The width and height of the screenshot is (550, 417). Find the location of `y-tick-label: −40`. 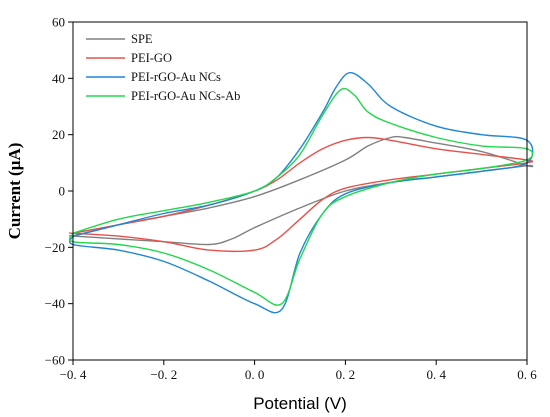

y-tick-label: −40 is located at coordinates (55, 303).